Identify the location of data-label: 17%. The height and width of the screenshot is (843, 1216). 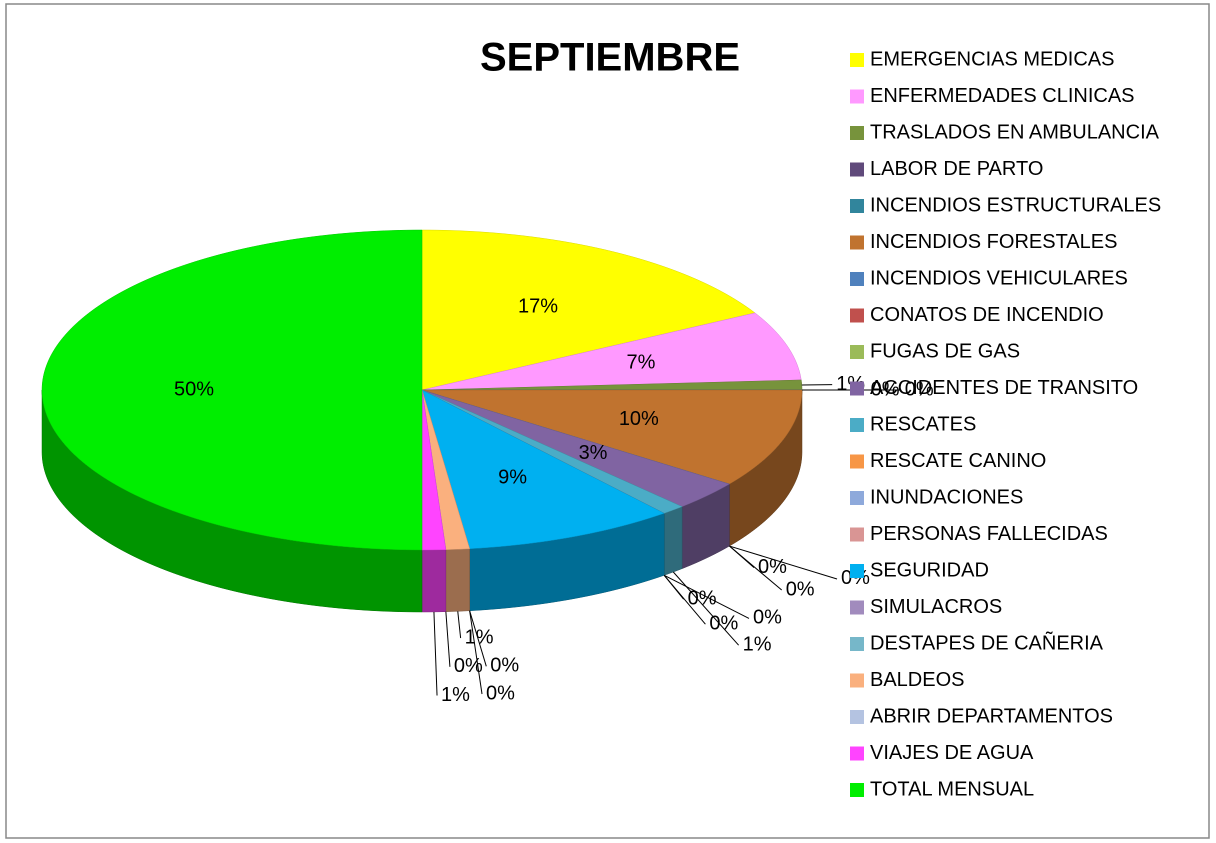
(538, 307).